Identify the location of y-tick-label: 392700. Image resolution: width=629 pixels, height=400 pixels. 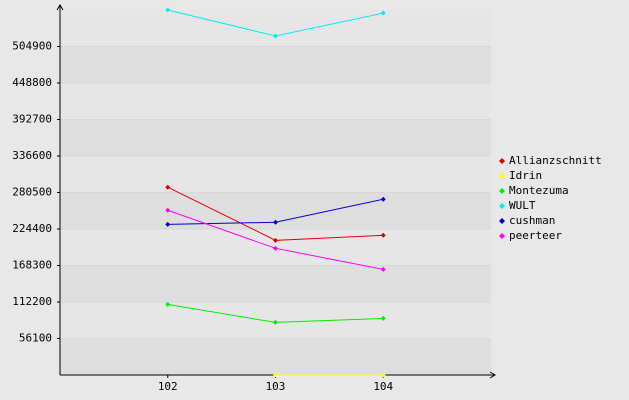
(32, 119).